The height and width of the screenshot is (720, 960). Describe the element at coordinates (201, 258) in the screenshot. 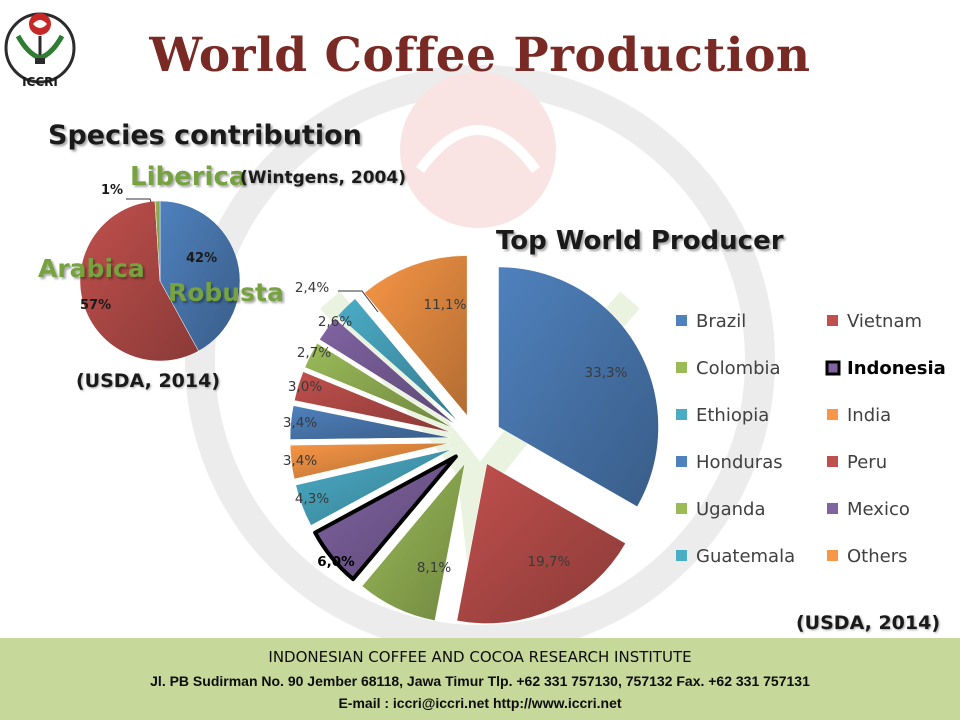

I see `species-data-label: 42%` at that location.